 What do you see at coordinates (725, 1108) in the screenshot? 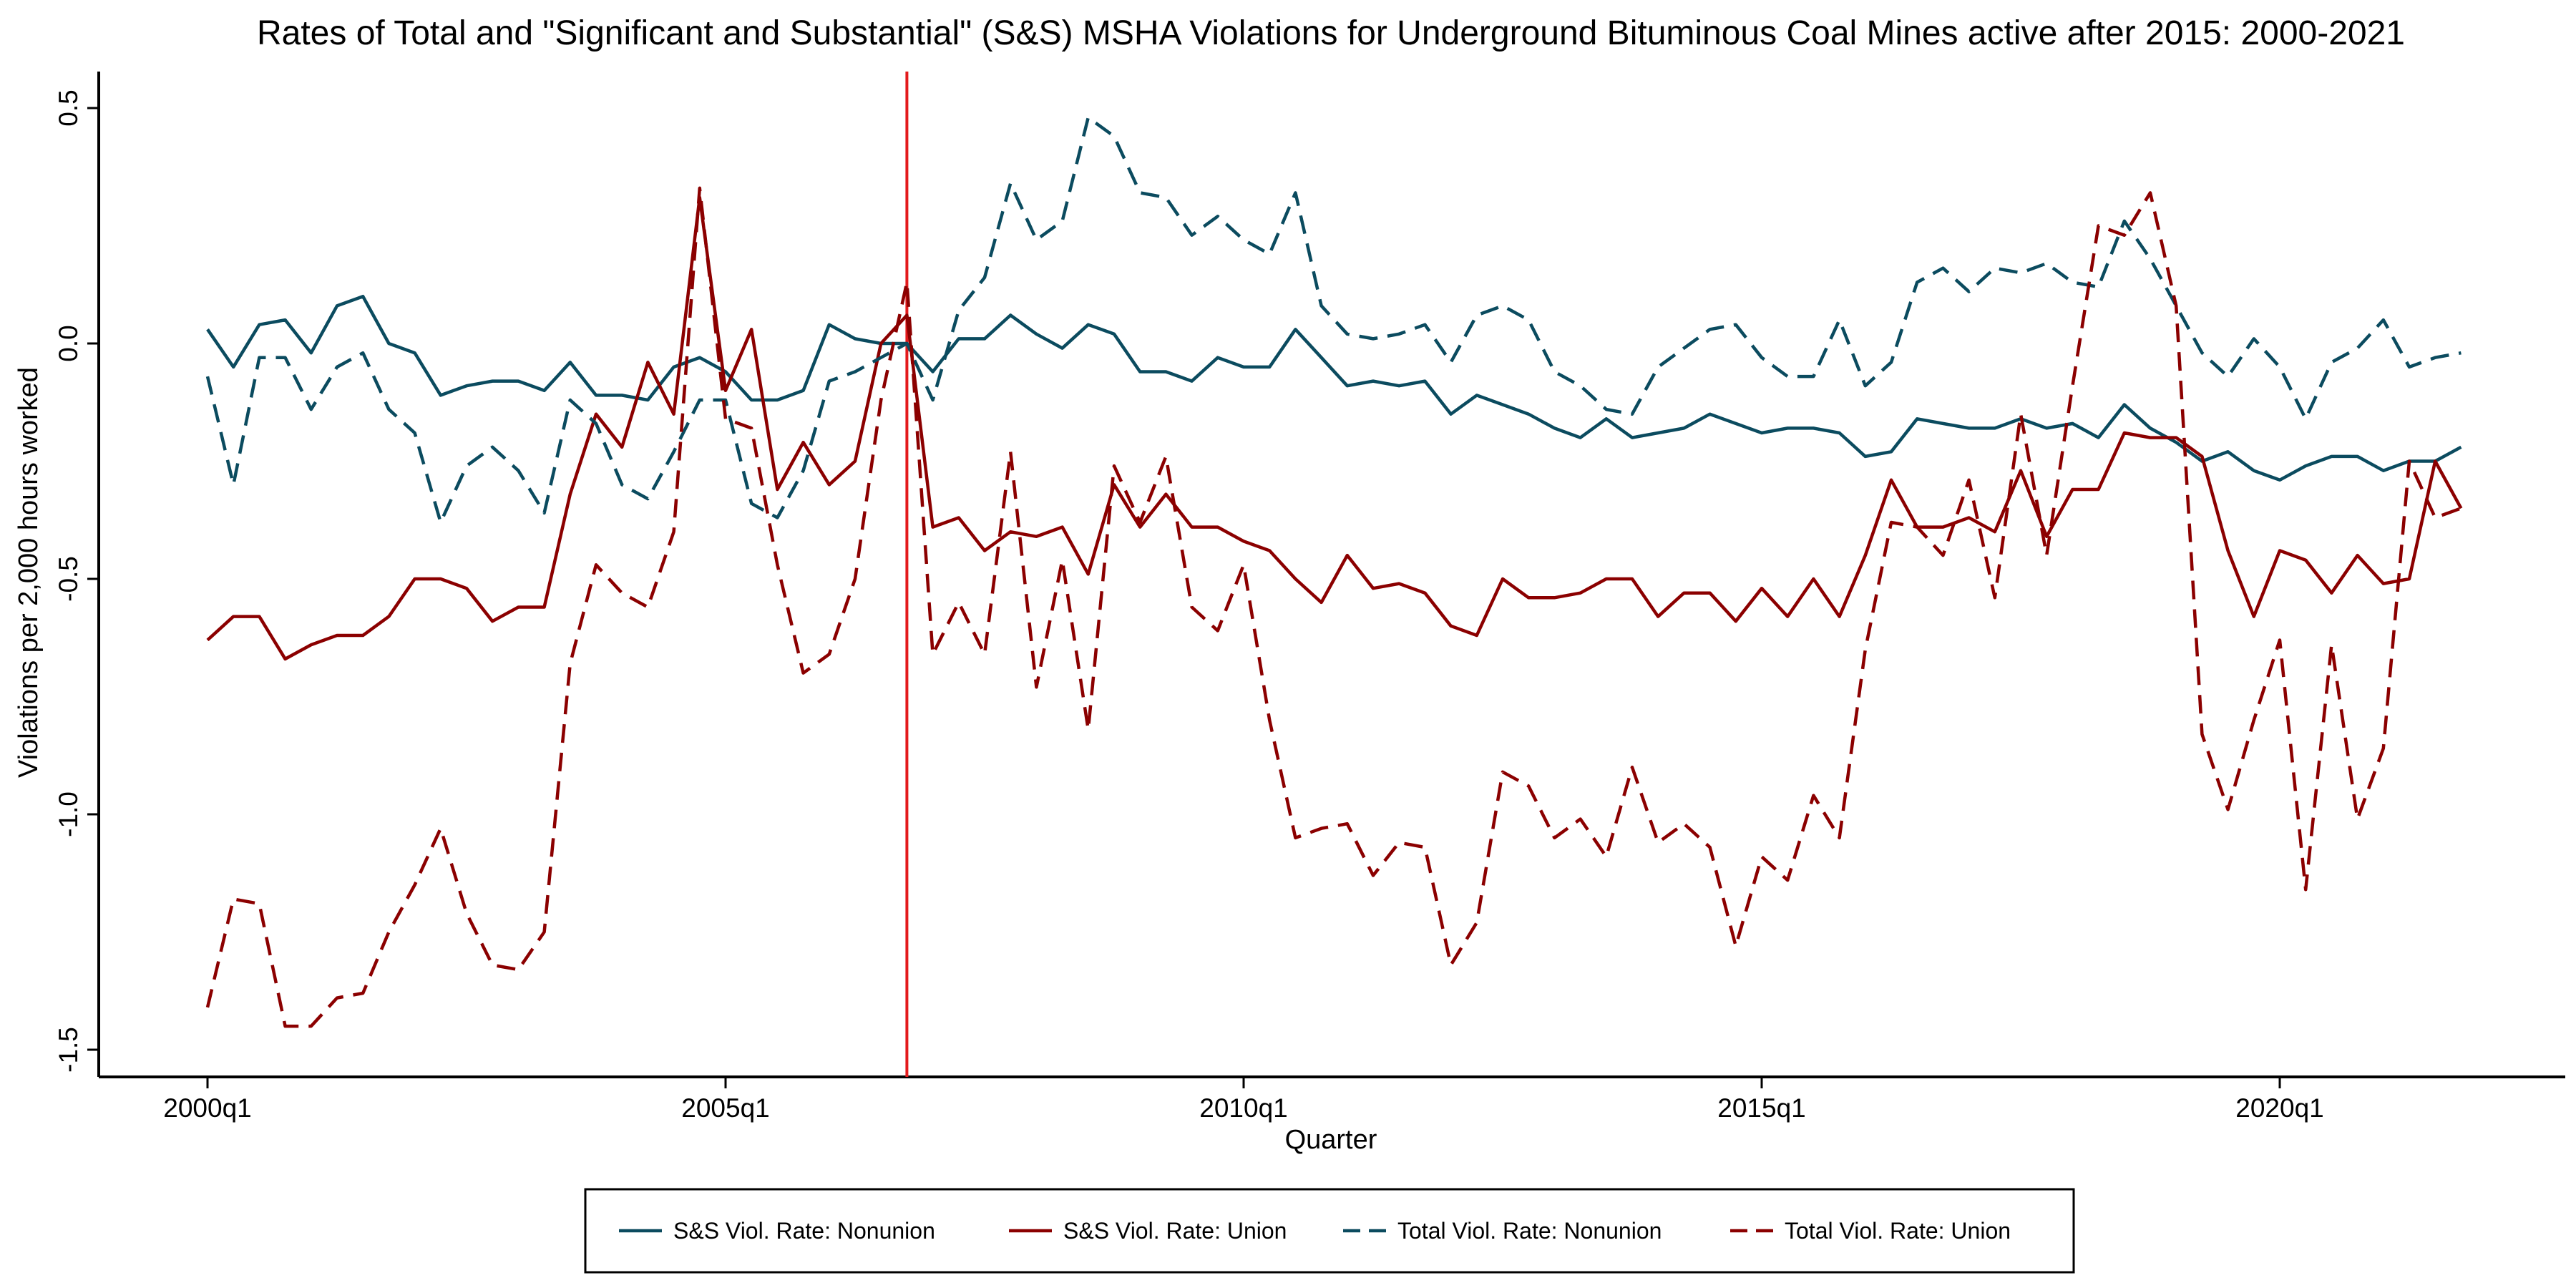
I see `x-tick-label: 2005q1` at bounding box center [725, 1108].